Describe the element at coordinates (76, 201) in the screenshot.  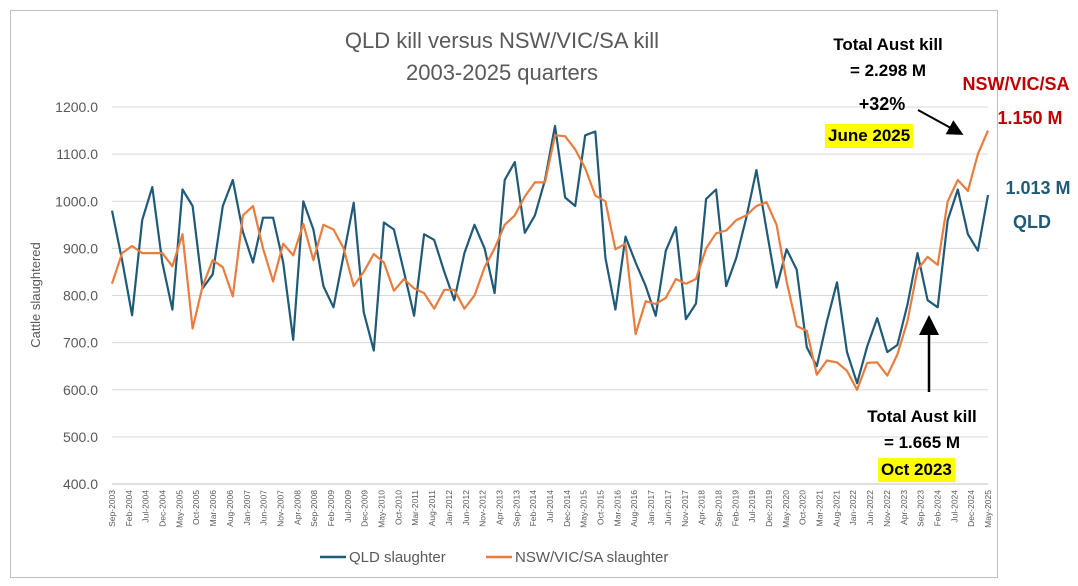
I see `y-tick-label: 1000.0` at that location.